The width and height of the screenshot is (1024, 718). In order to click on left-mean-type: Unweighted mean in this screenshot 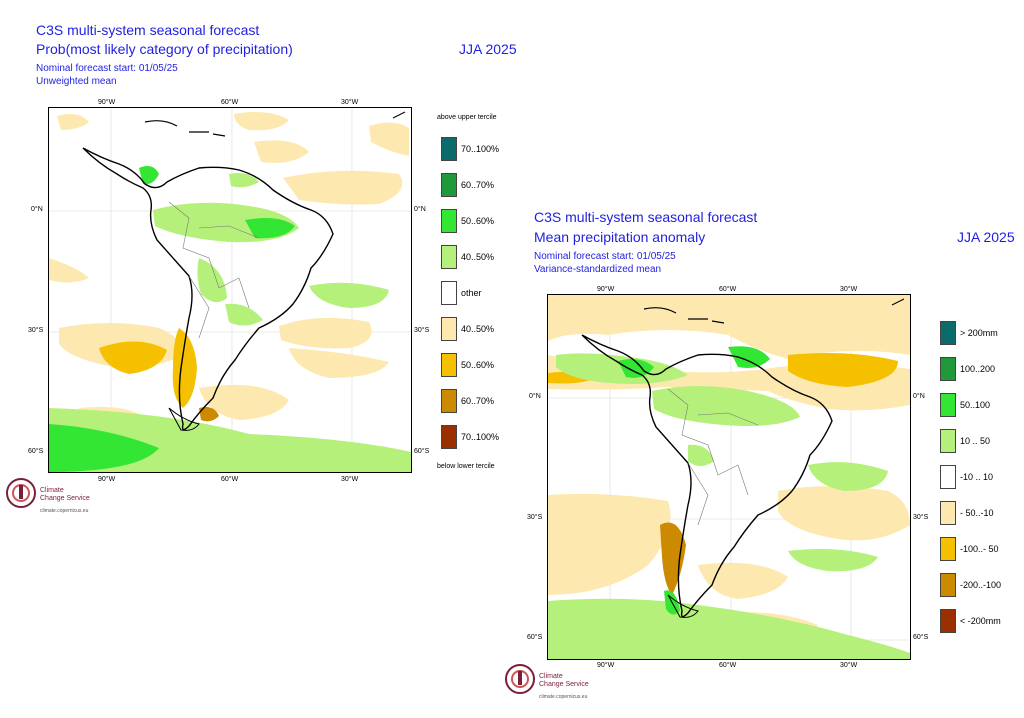, I will do `click(76, 81)`.